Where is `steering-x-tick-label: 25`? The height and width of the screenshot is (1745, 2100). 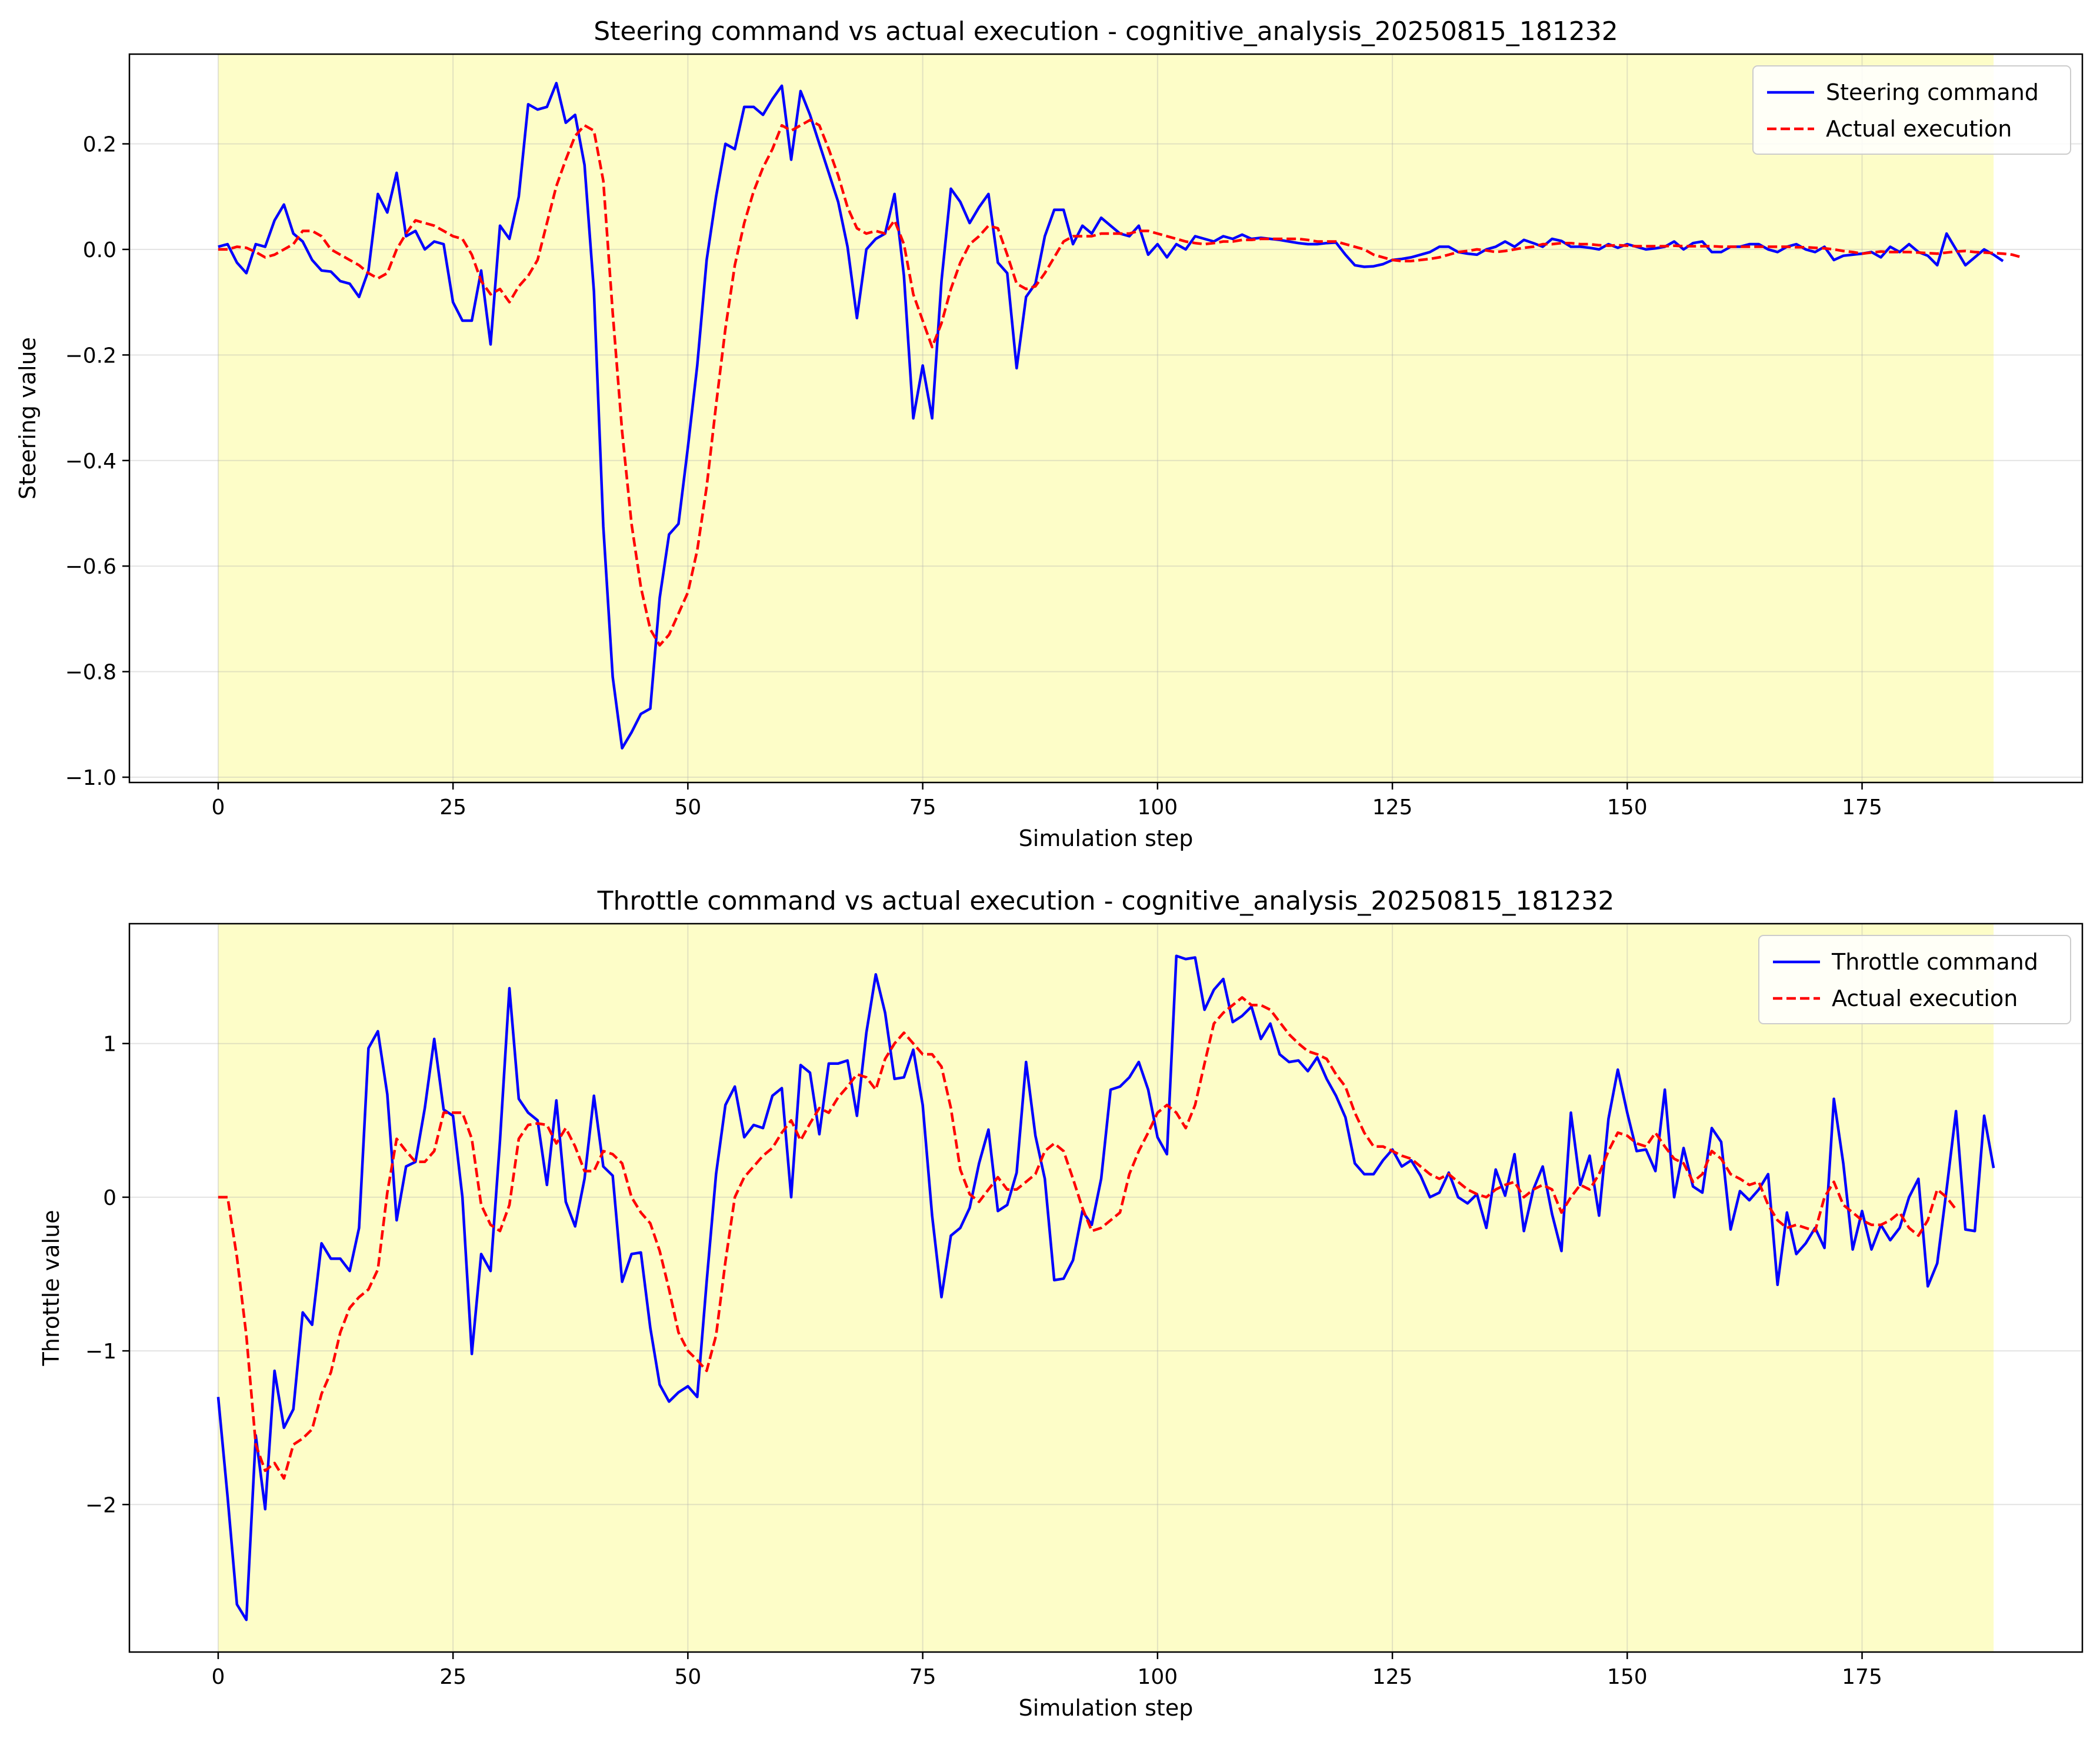 steering-x-tick-label: 25 is located at coordinates (452, 808).